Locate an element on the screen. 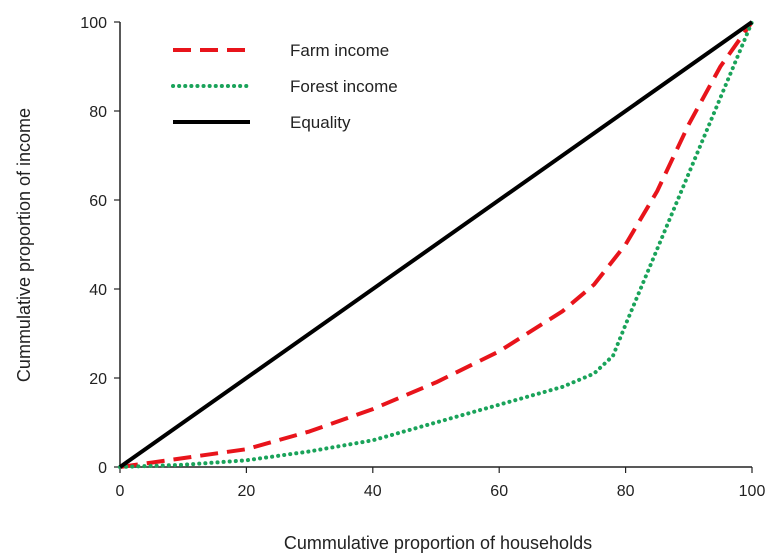  legend-label-equality: Equality is located at coordinates (320, 122).